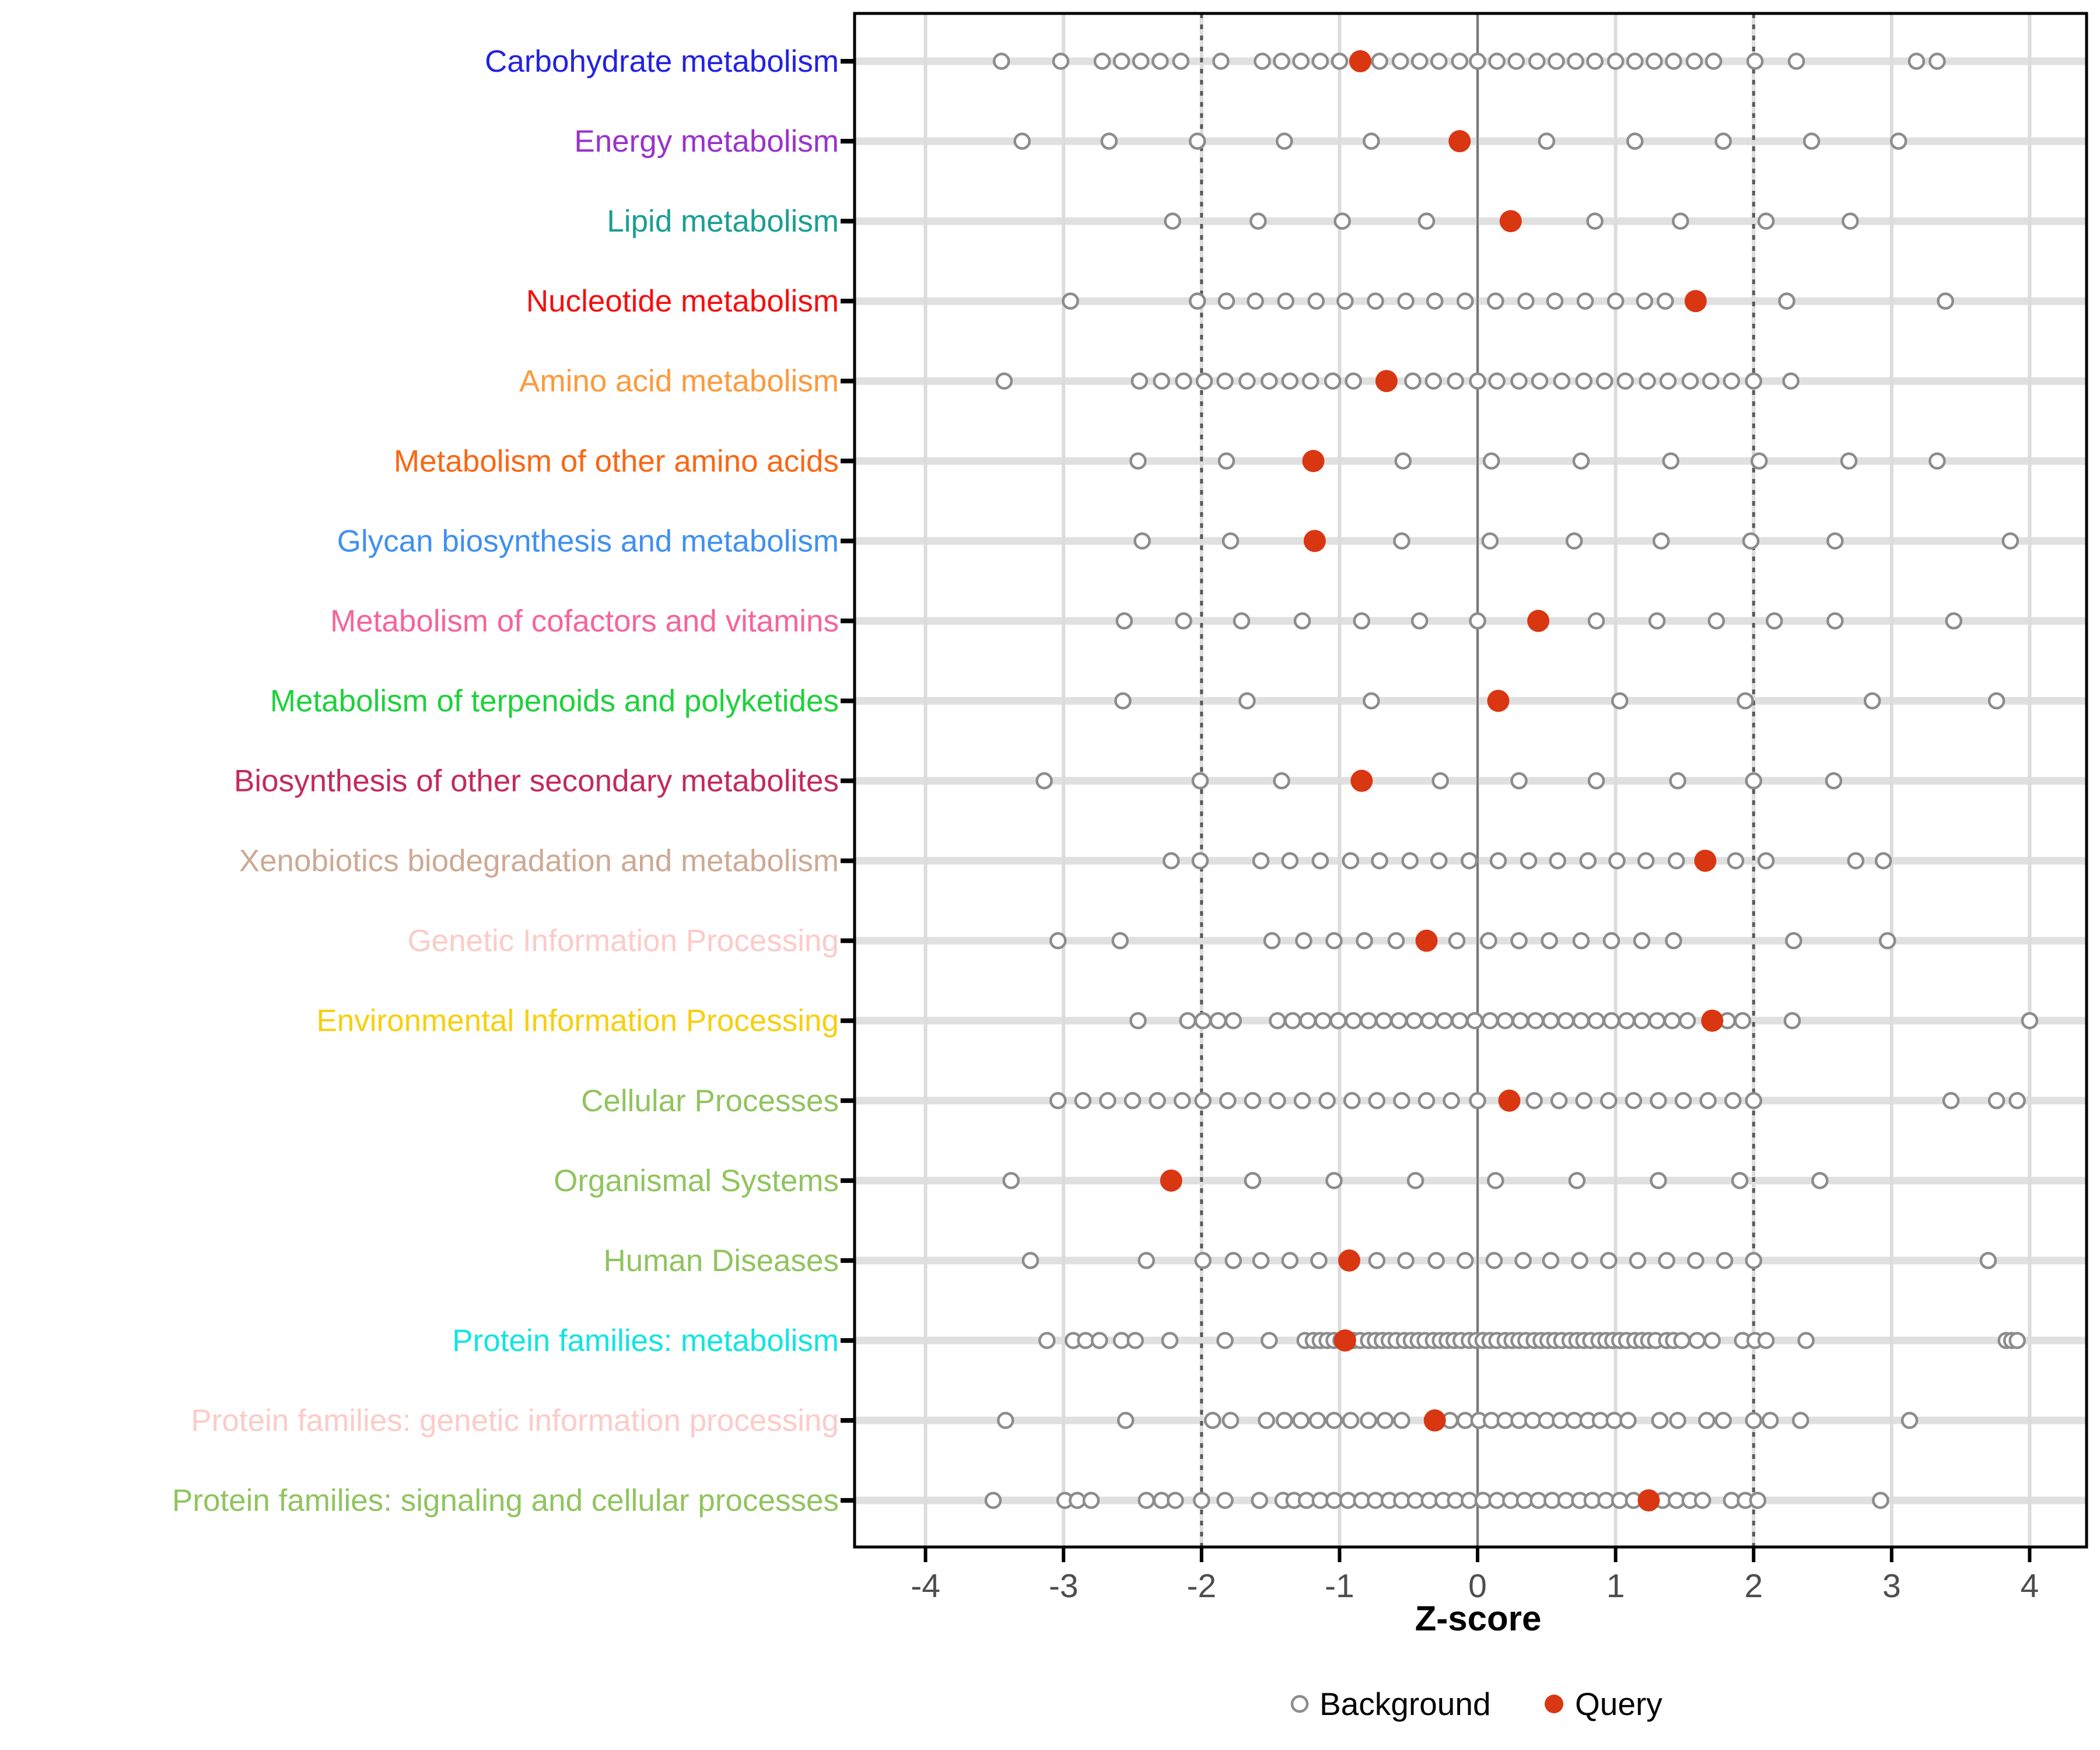 This screenshot has height=1750, width=2100. I want to click on x-tick-label: -1, so click(1339, 1586).